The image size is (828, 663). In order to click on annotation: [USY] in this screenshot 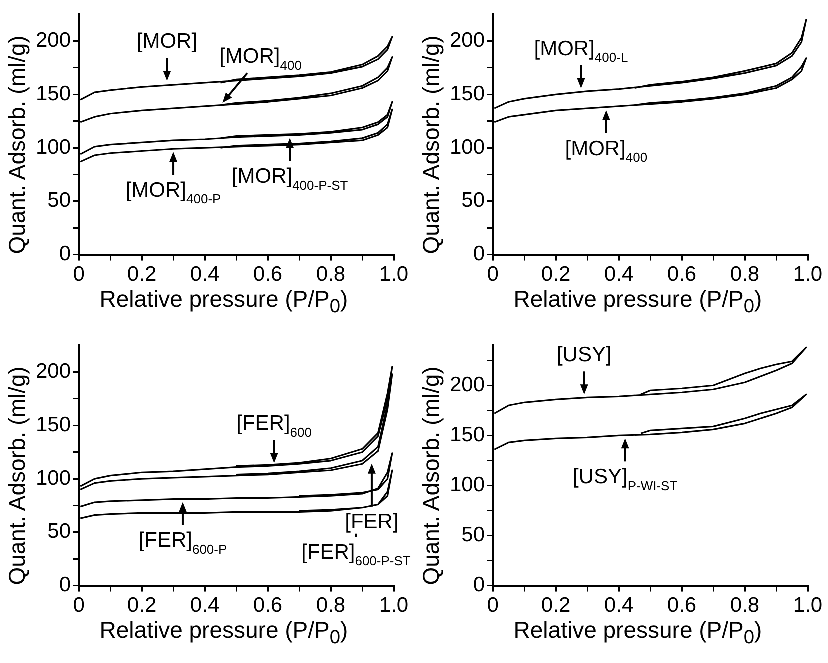, I will do `click(584, 354)`.